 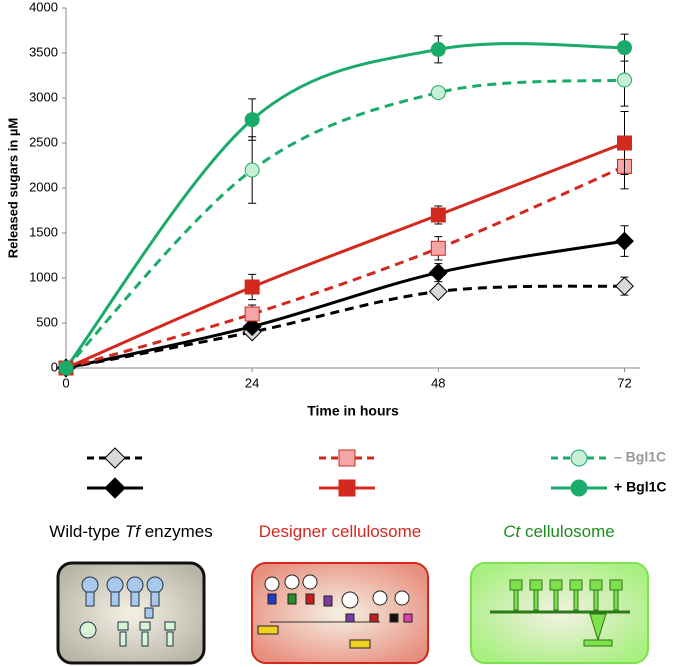 I want to click on panel-title-part: Ct, so click(x=512, y=531).